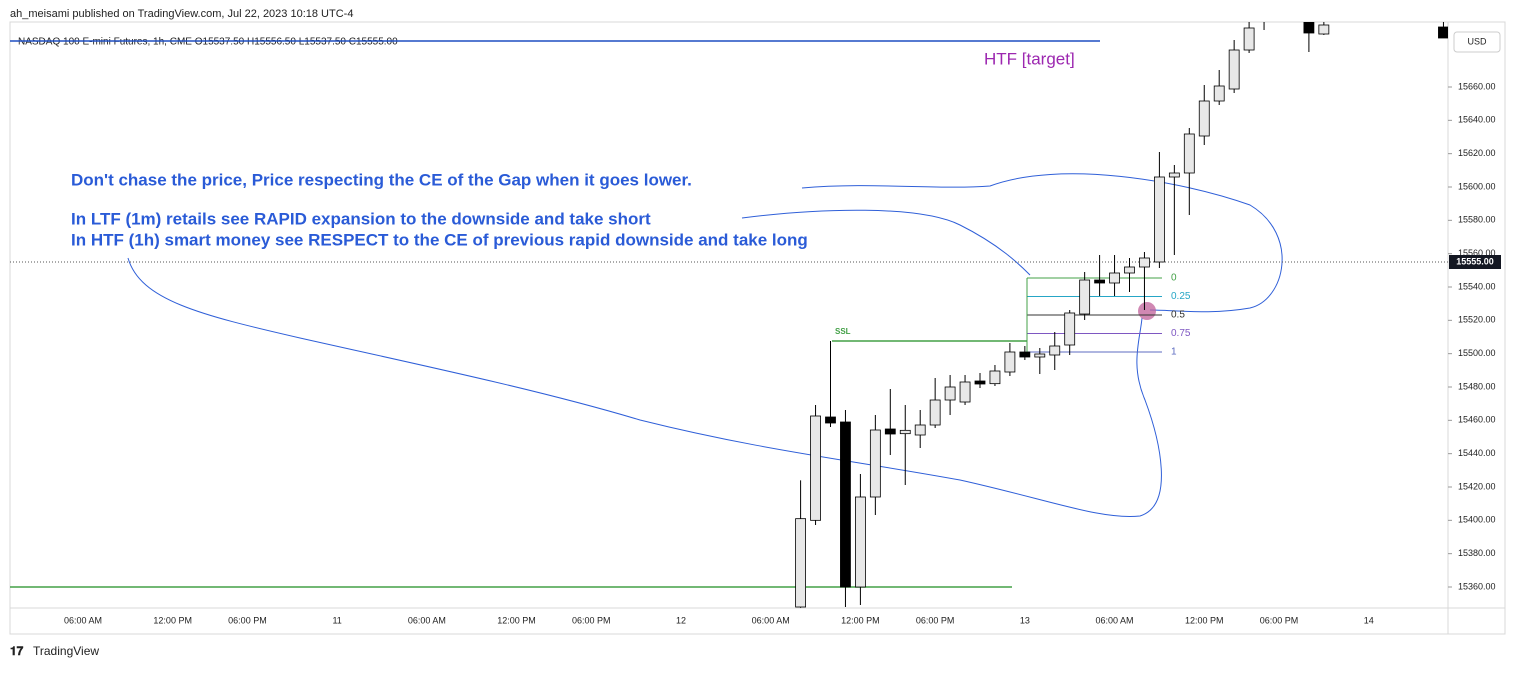 The image size is (1515, 675). What do you see at coordinates (1477, 420) in the screenshot?
I see `y-tick-label: 15460.00` at bounding box center [1477, 420].